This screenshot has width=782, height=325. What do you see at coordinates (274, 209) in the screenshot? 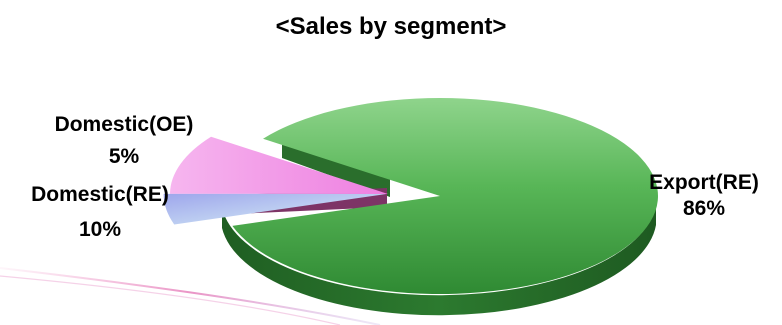
I see `slice-domestic-oe` at bounding box center [274, 209].